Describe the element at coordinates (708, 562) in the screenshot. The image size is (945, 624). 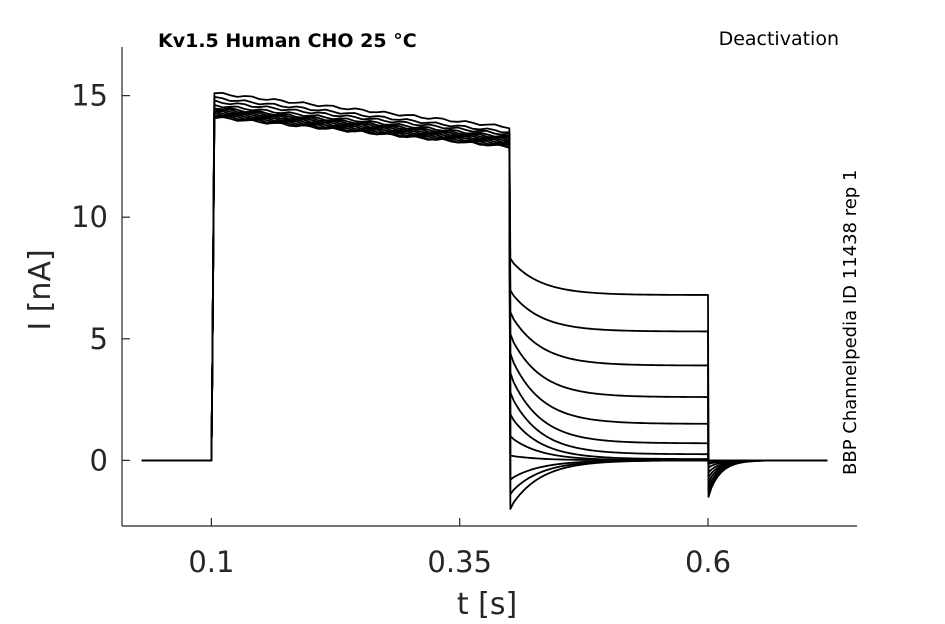
I see `x-tick-label: 0.6` at that location.